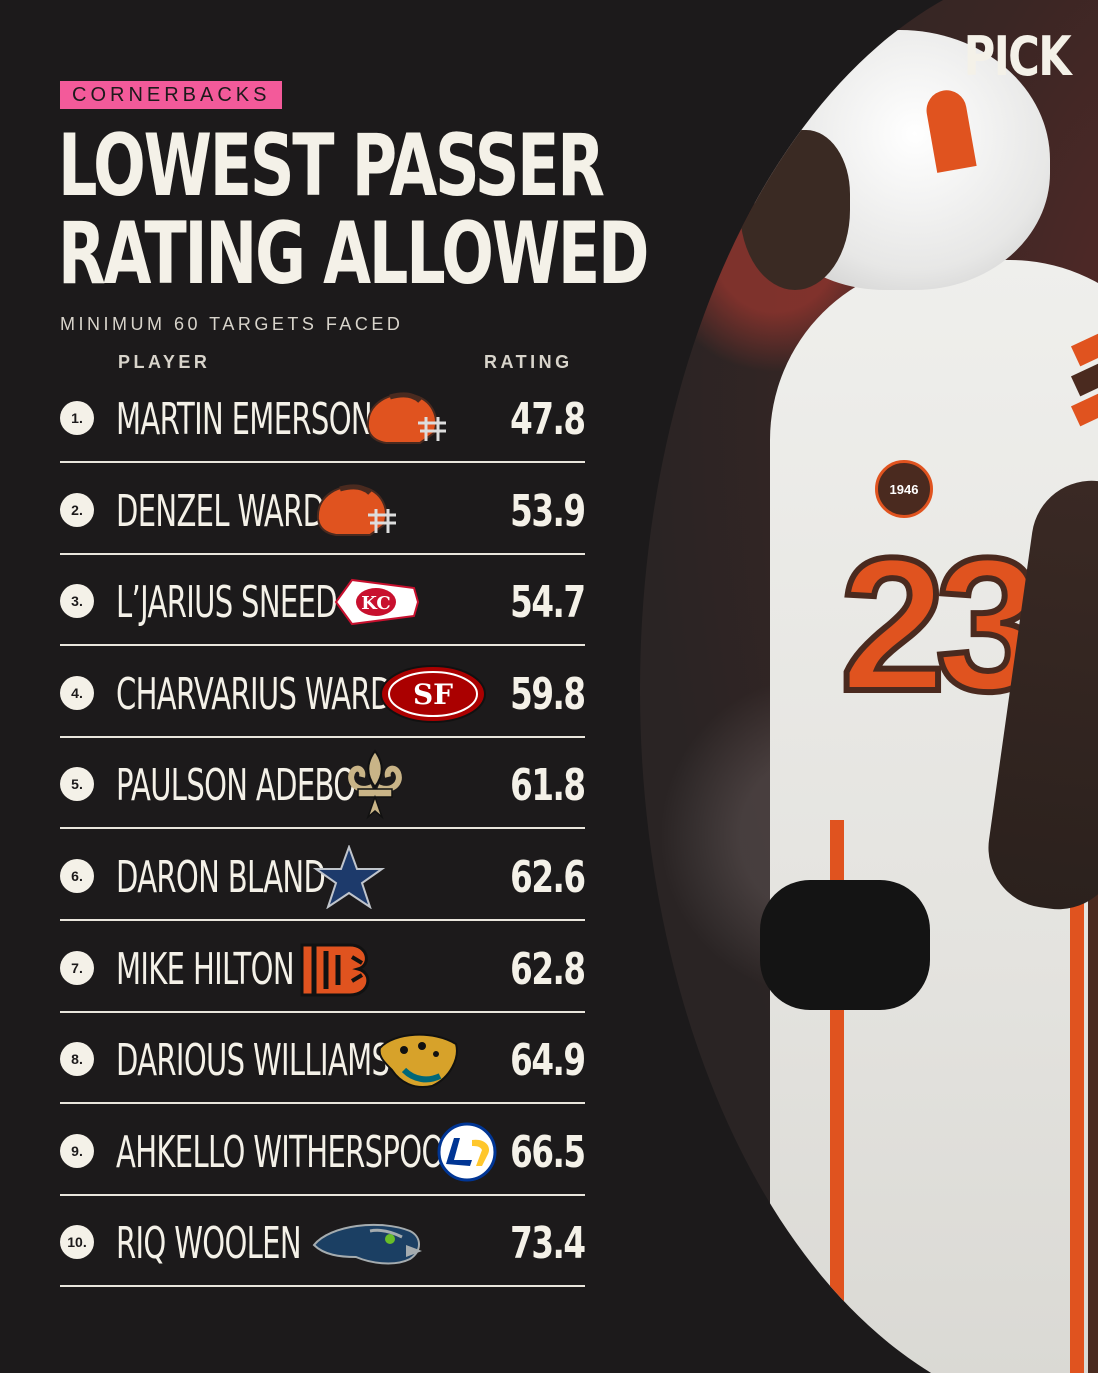 The width and height of the screenshot is (1098, 1373). I want to click on 49ers-oval-icon: SF, so click(433, 693).